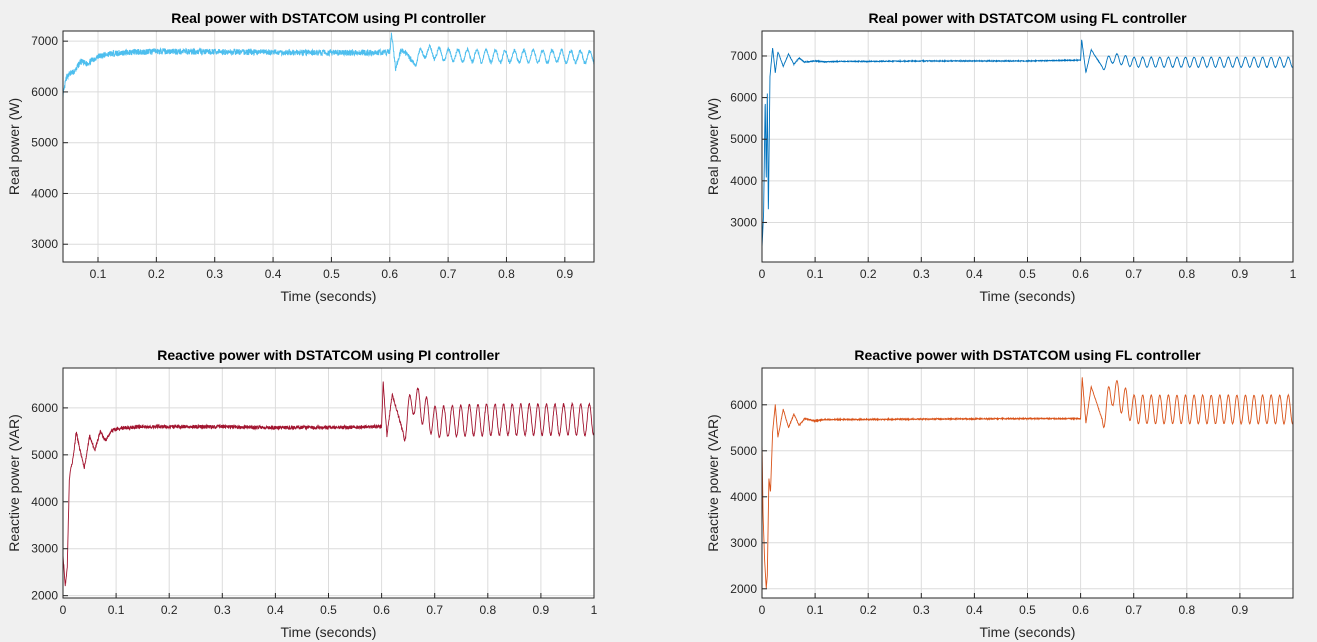  What do you see at coordinates (921, 610) in the screenshot?
I see `reactive-power-fl-xtick-label-3: 0.3` at bounding box center [921, 610].